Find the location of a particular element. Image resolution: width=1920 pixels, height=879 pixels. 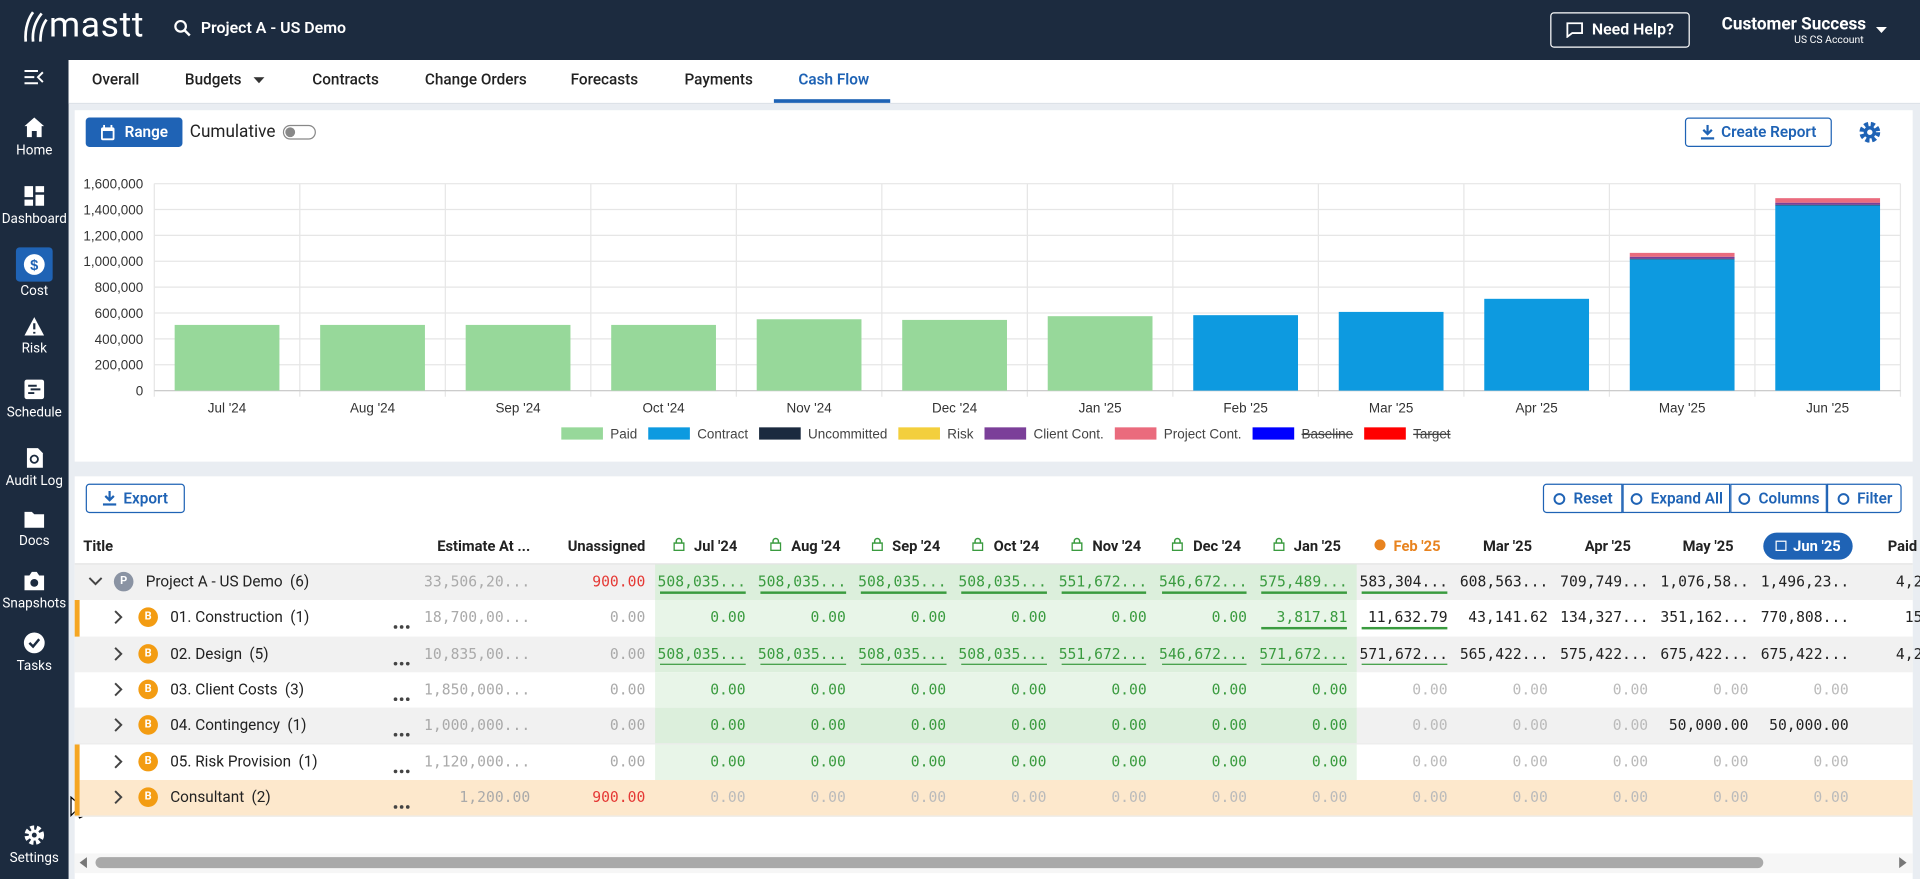

range-label: Range is located at coordinates (146, 132).